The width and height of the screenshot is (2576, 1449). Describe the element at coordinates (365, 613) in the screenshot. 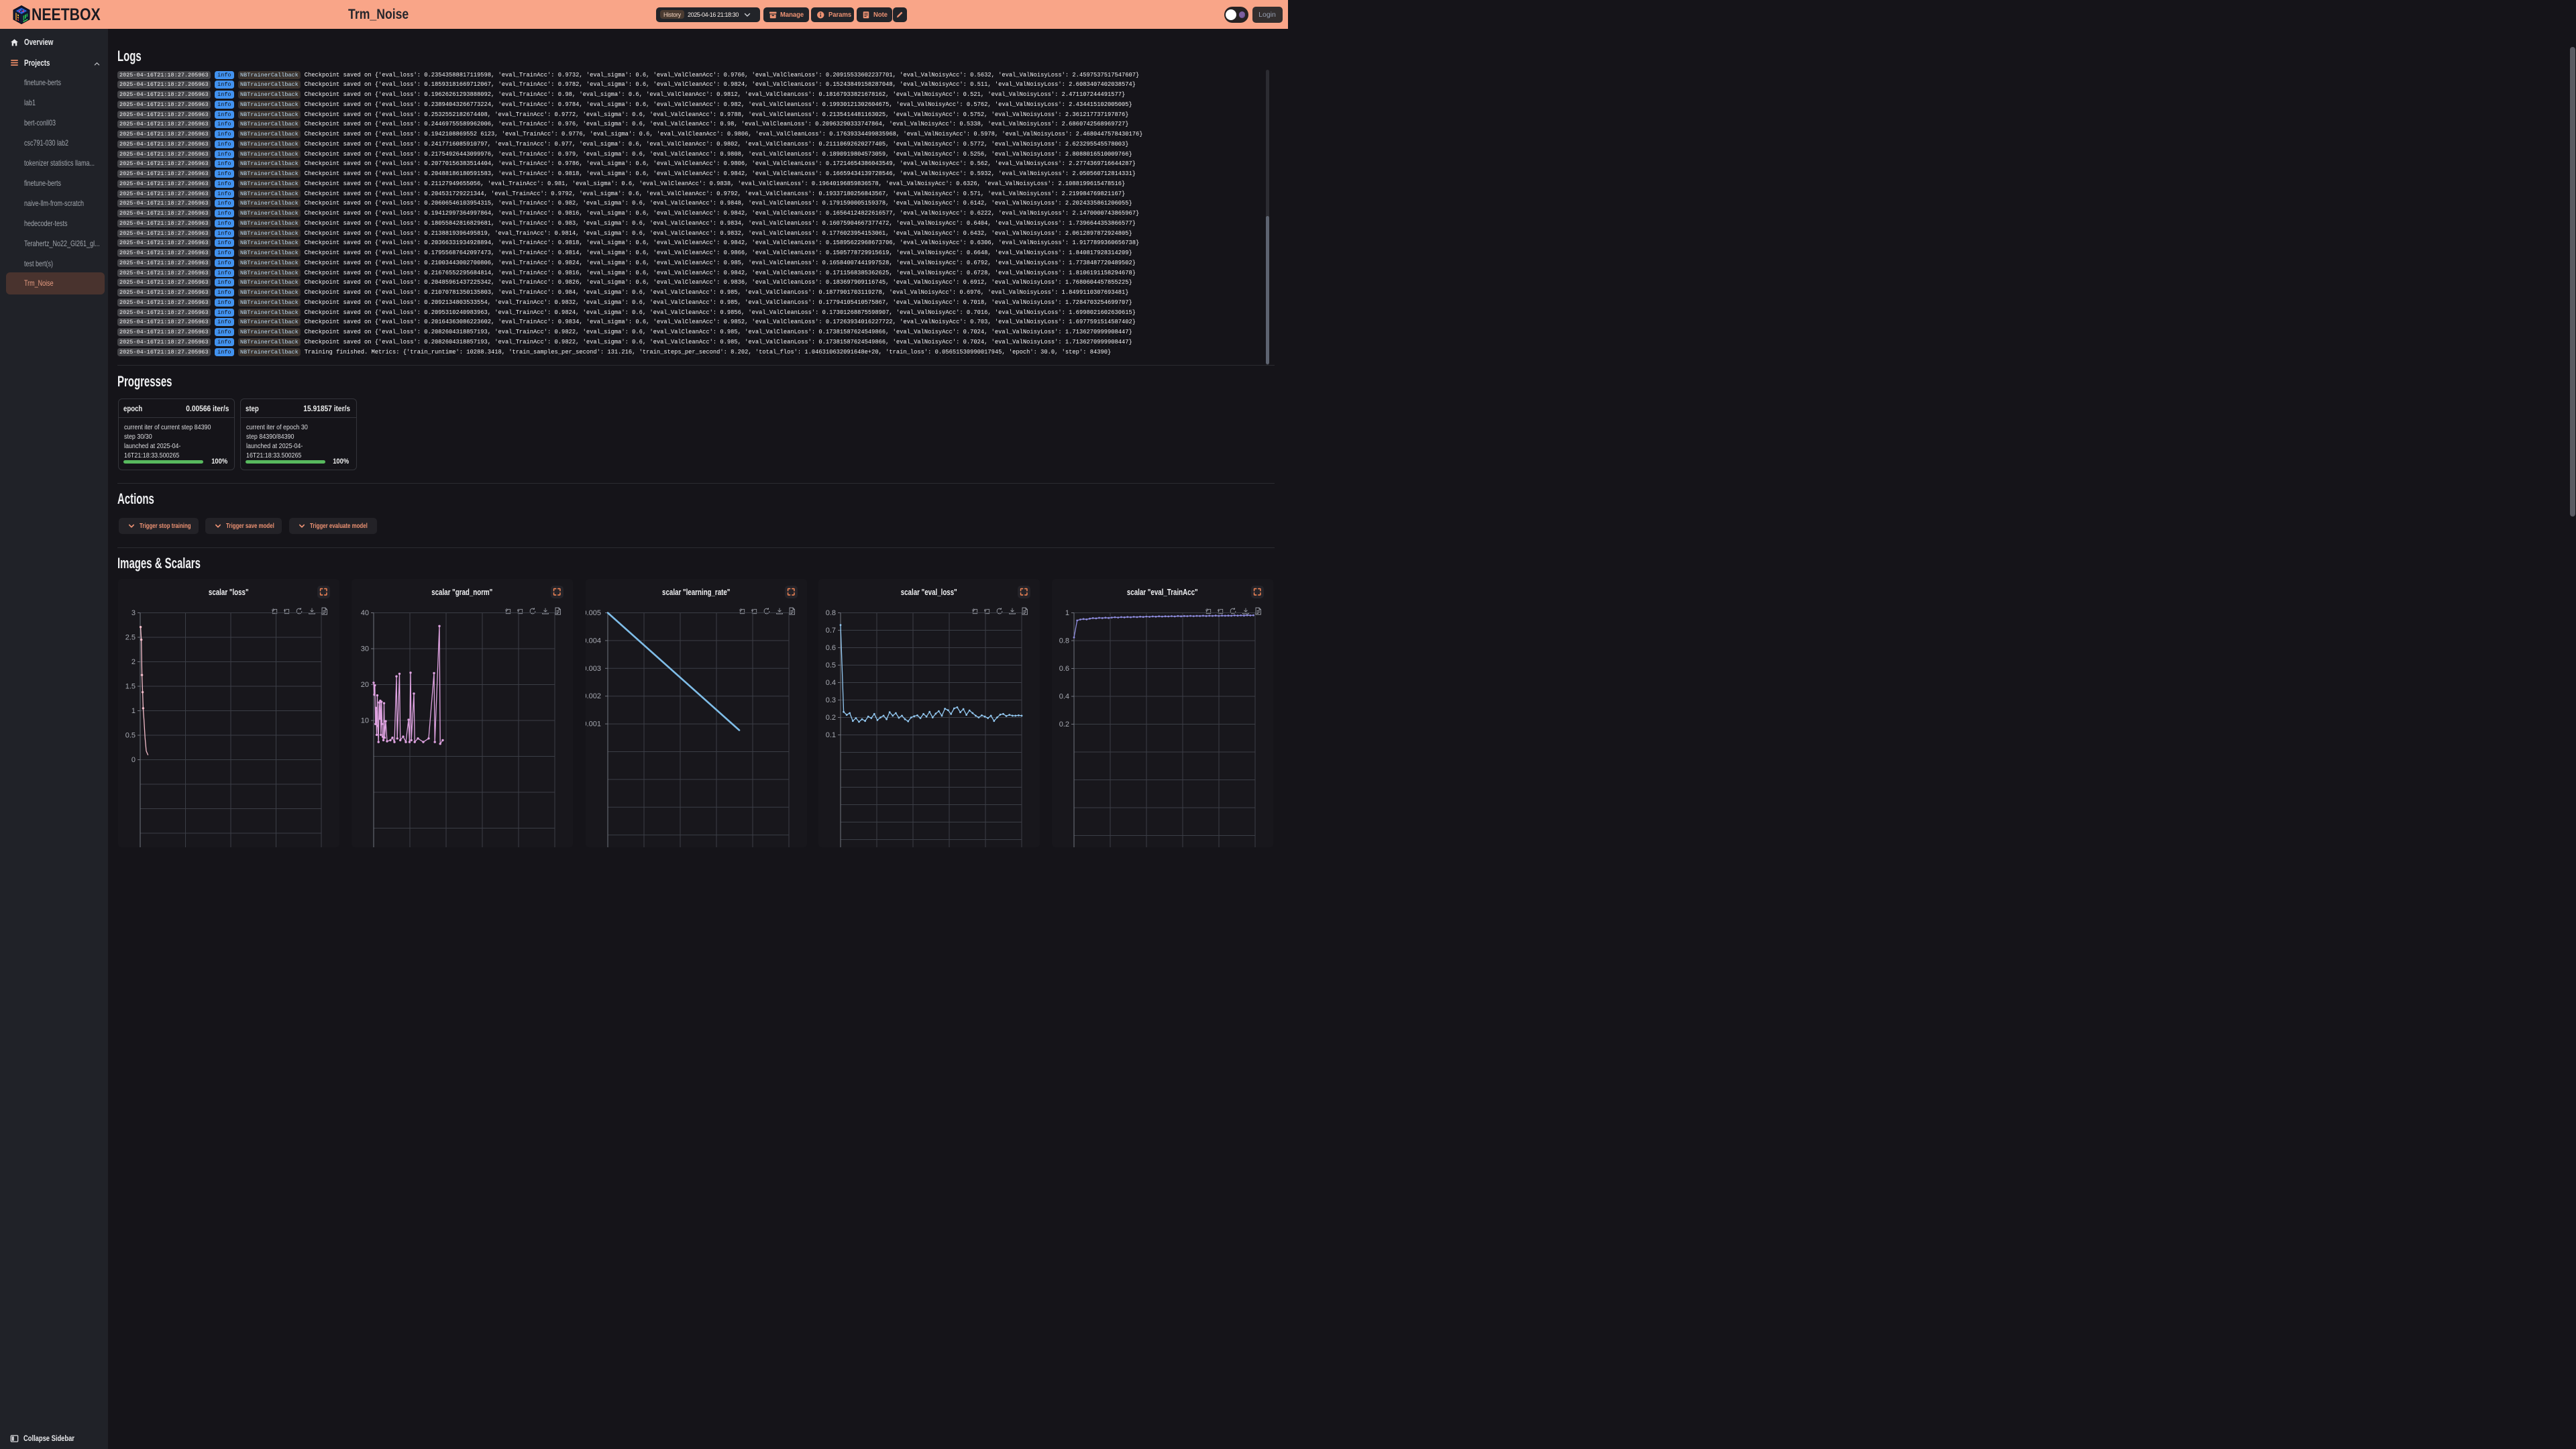

I see `svg-text: 40` at that location.